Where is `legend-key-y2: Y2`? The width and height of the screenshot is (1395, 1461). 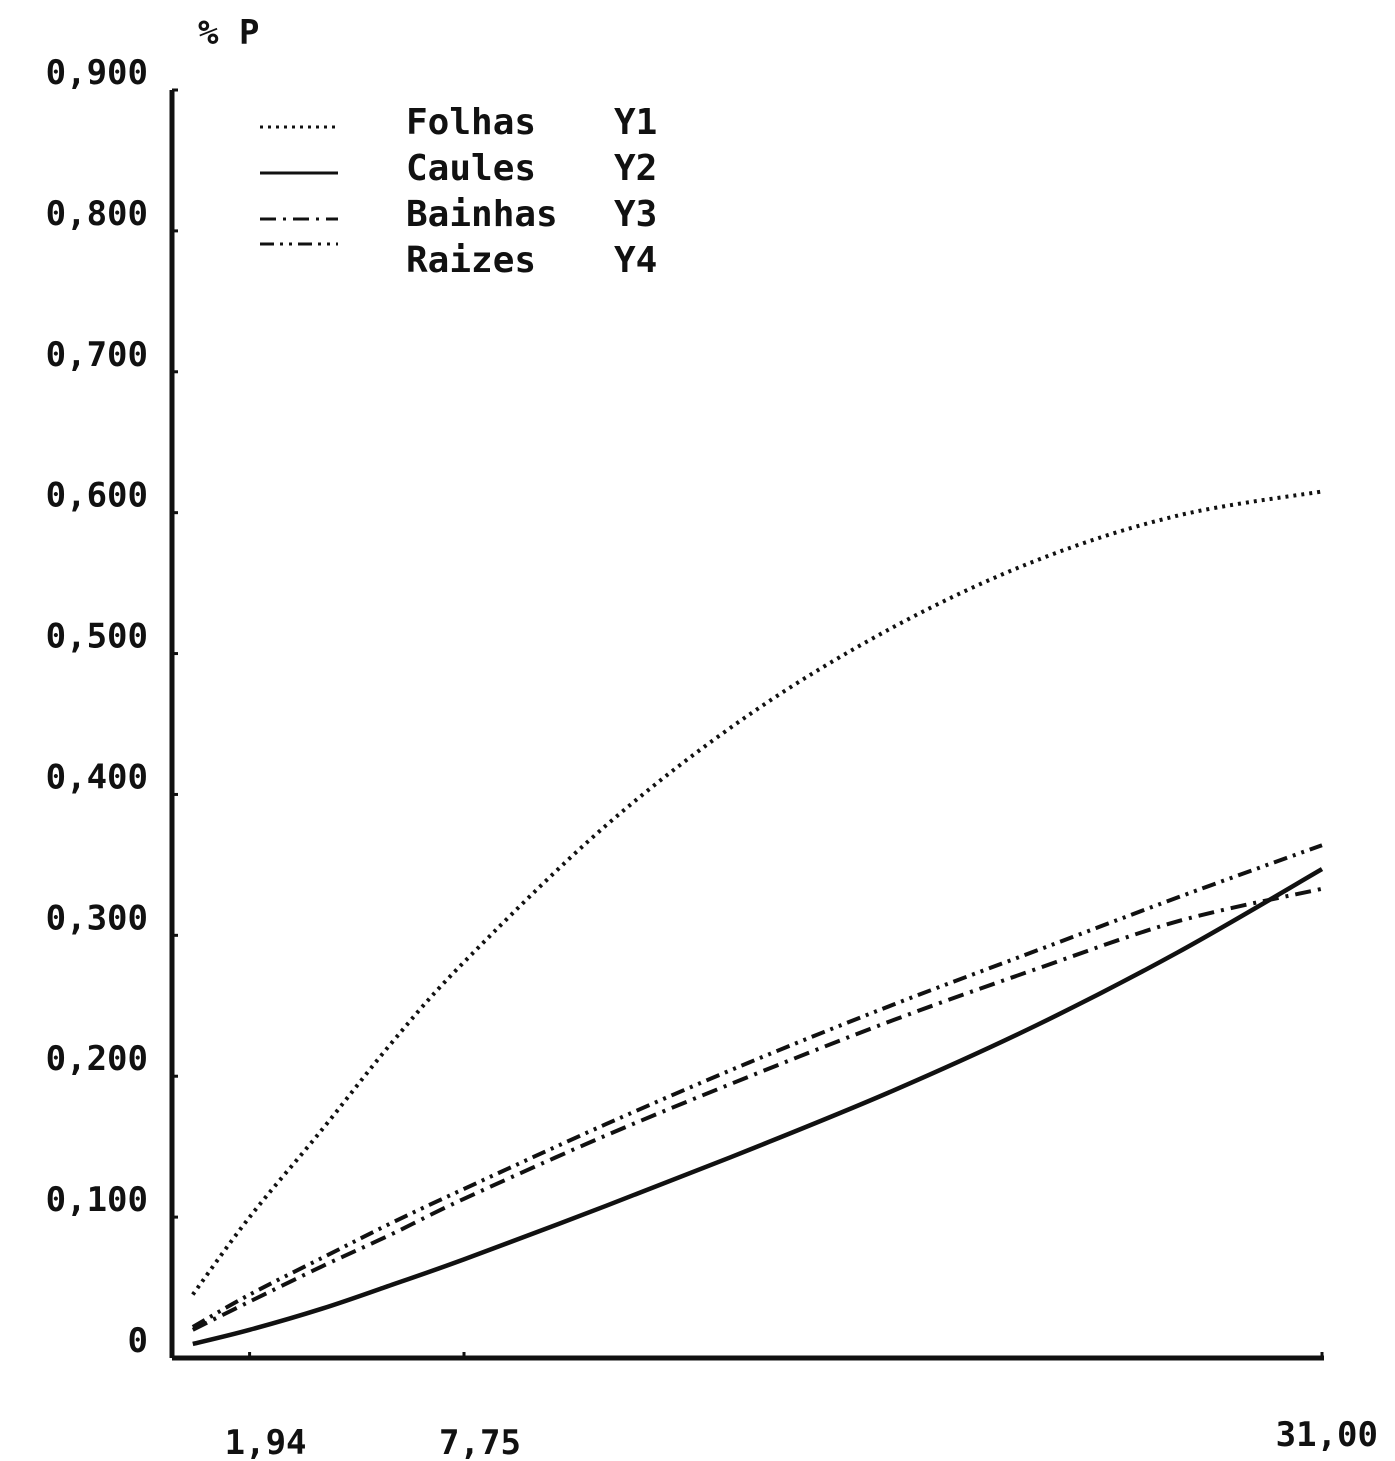
legend-key-y2: Y2 is located at coordinates (635, 168).